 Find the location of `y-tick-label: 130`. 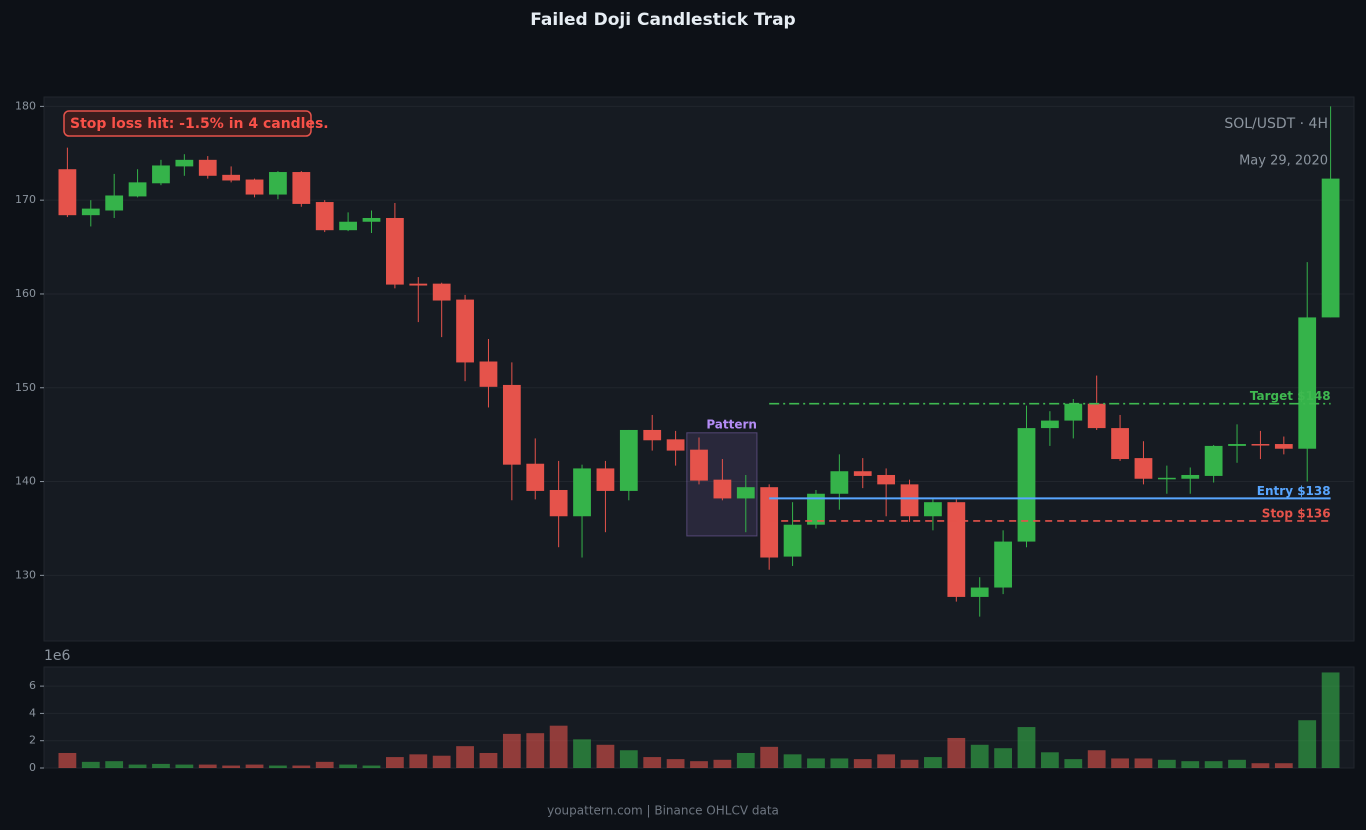

y-tick-label: 130 is located at coordinates (25, 574).